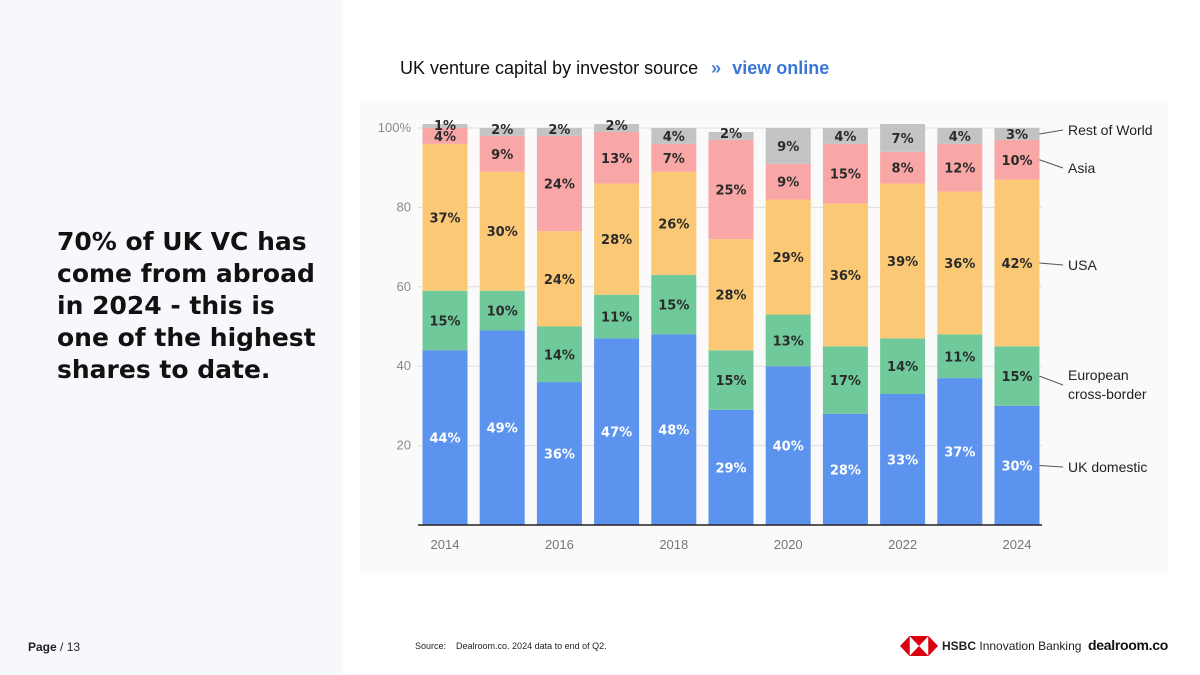 This screenshot has height=675, width=1200. I want to click on hsbc-hexagon-icon, so click(919, 646).